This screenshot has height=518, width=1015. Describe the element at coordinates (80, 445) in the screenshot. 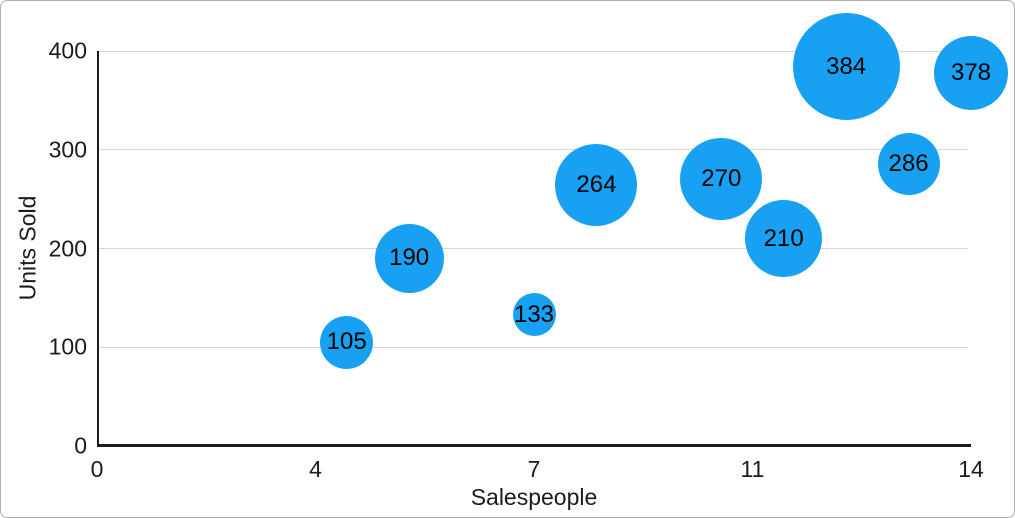

I see `y-tick-label: 0` at that location.